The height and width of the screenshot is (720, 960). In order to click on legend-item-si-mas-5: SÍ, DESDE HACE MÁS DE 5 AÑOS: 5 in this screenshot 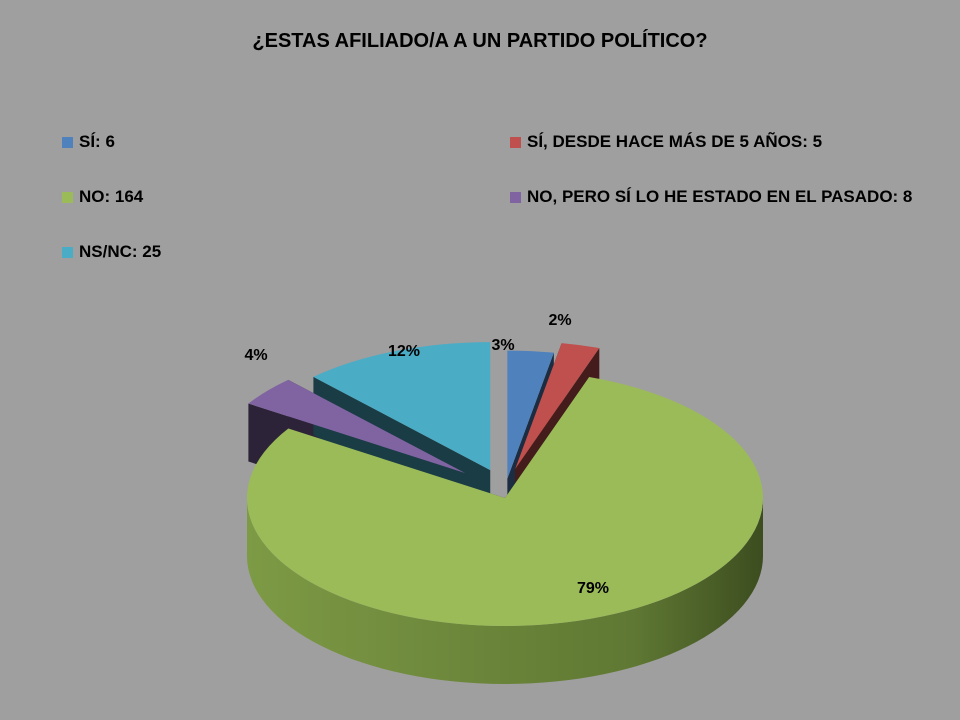, I will do `click(666, 142)`.